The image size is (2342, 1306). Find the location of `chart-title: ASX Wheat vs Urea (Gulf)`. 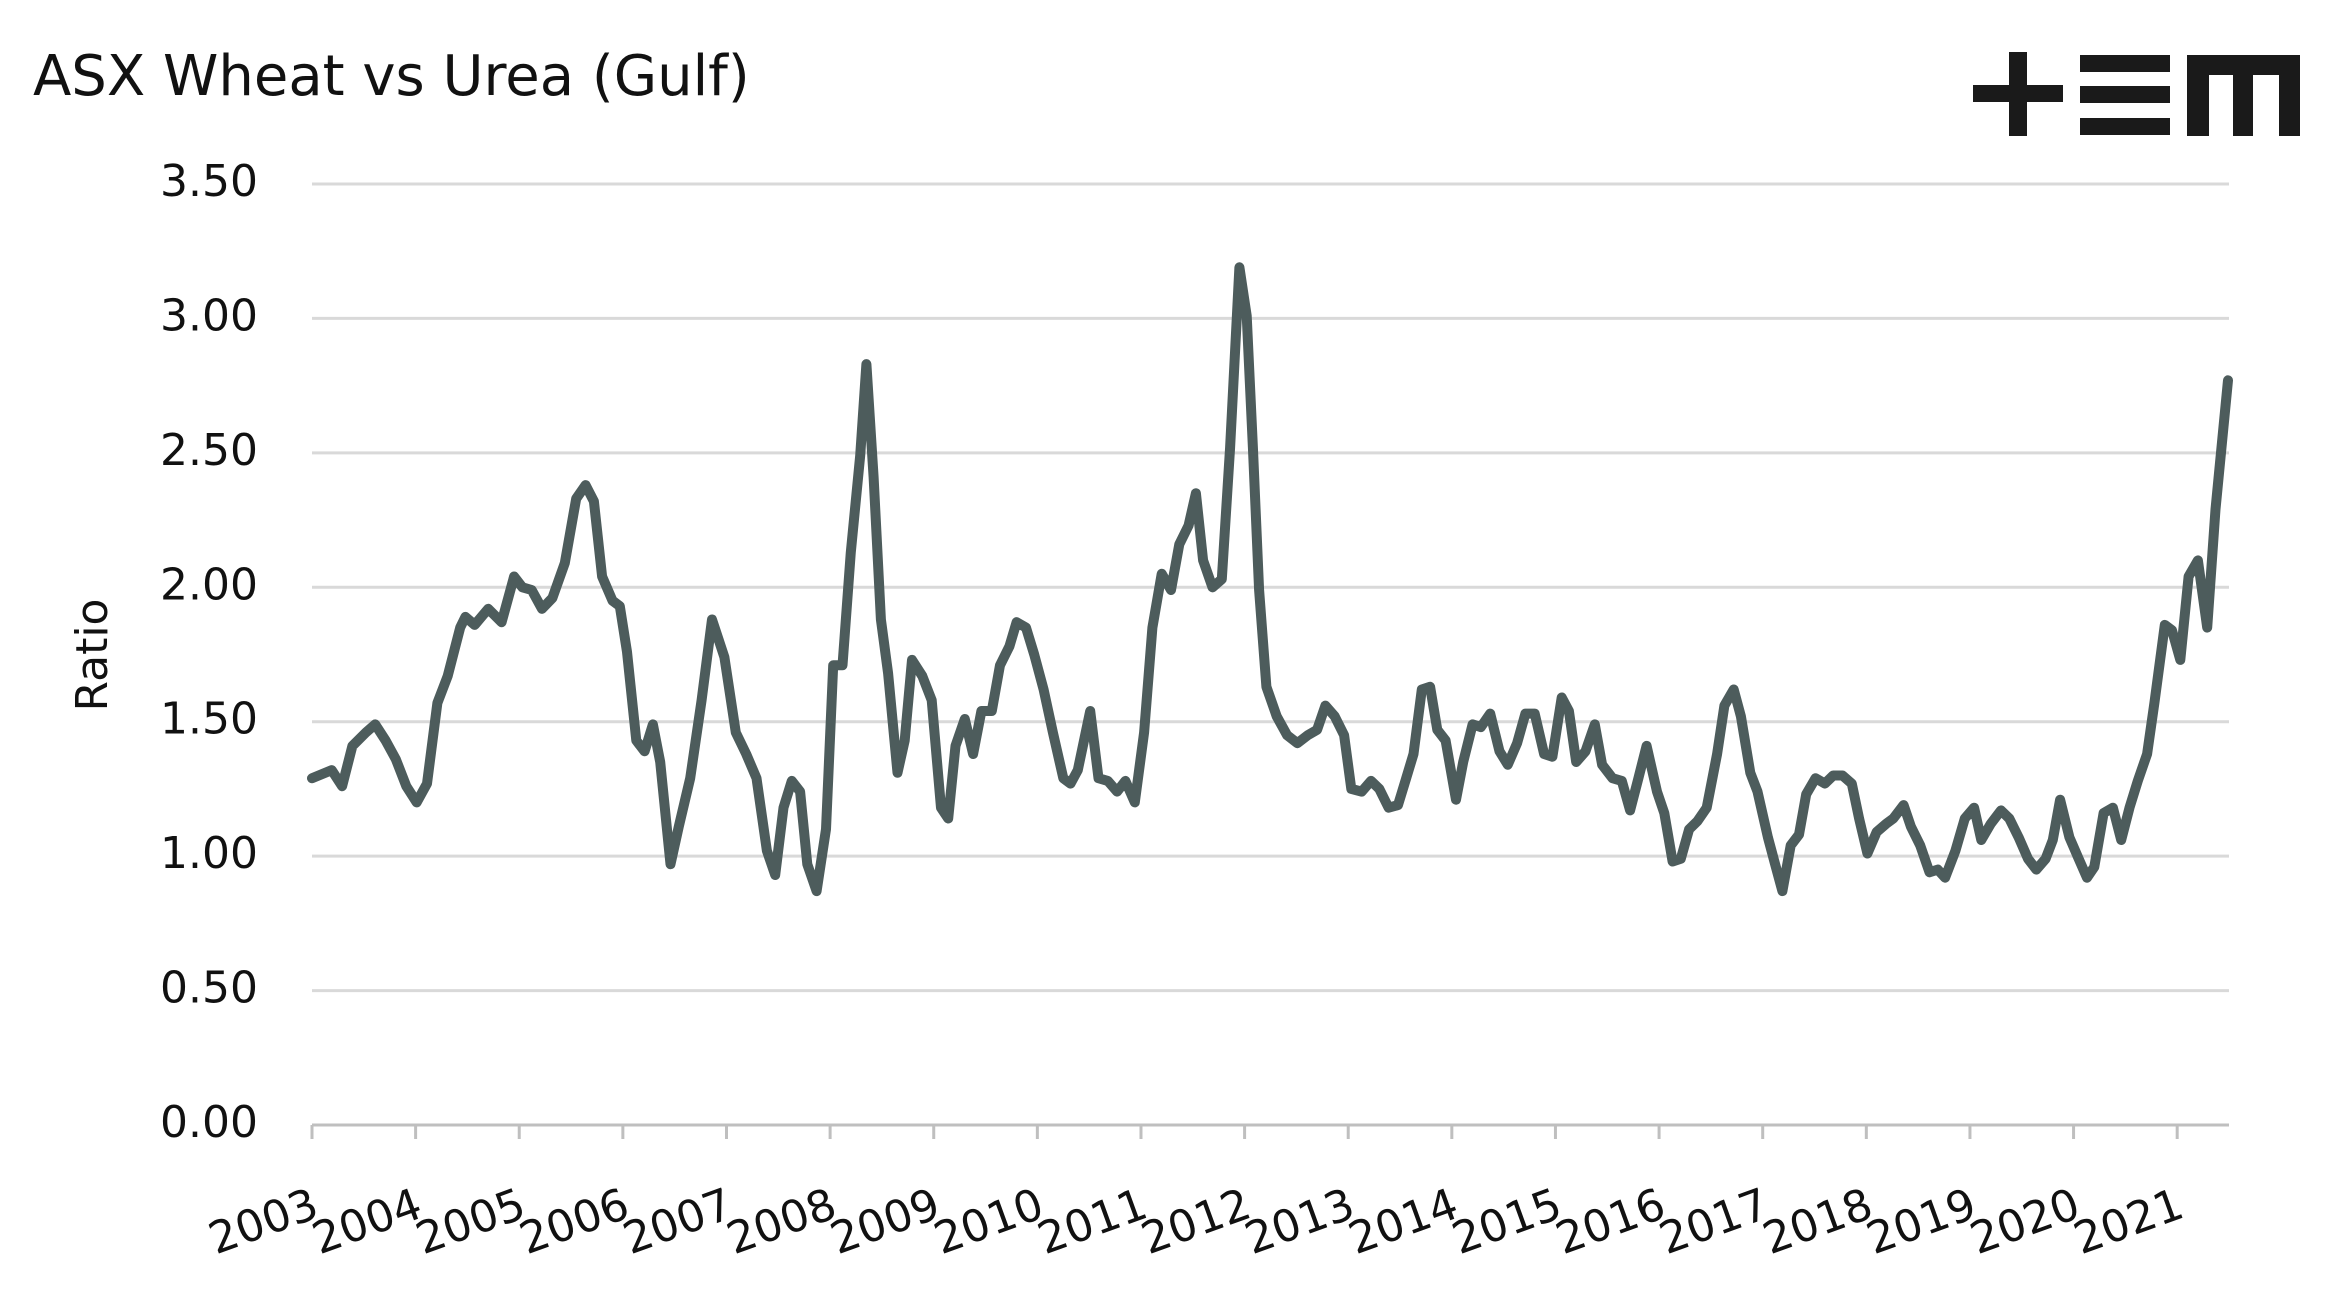

chart-title: ASX Wheat vs Urea (Gulf) is located at coordinates (391, 76).